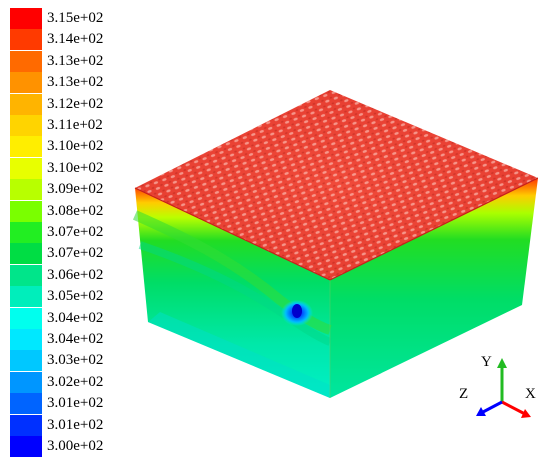 The height and width of the screenshot is (457, 538). Describe the element at coordinates (486, 362) in the screenshot. I see `y-axis-label: Y` at that location.